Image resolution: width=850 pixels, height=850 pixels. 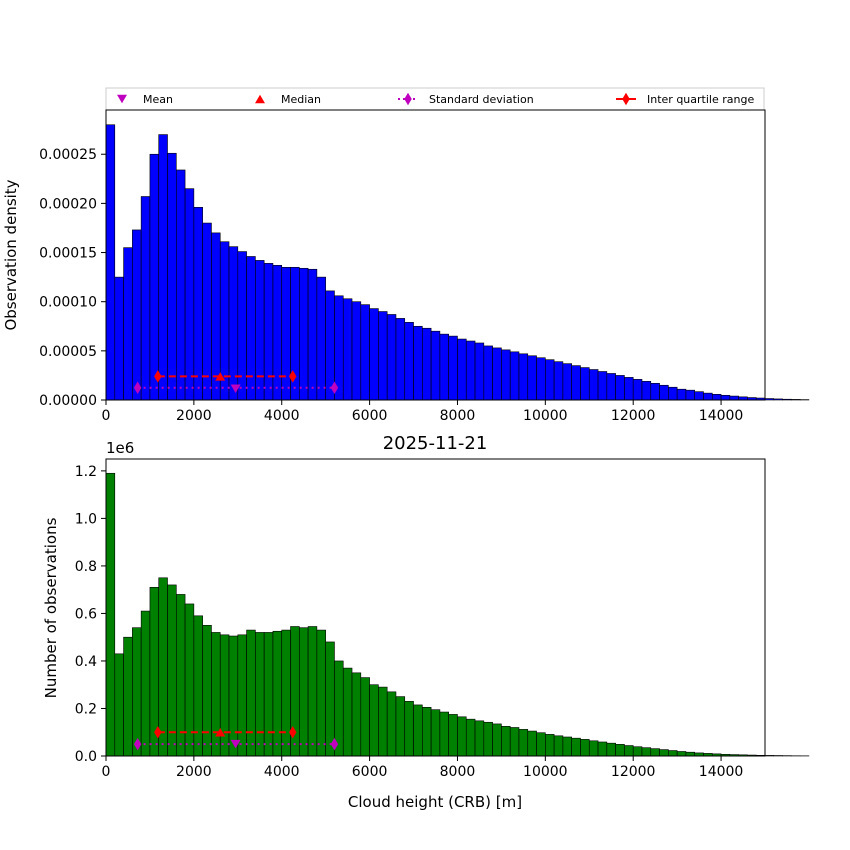 I want to click on x-tick-label: 6000, so click(x=370, y=416).